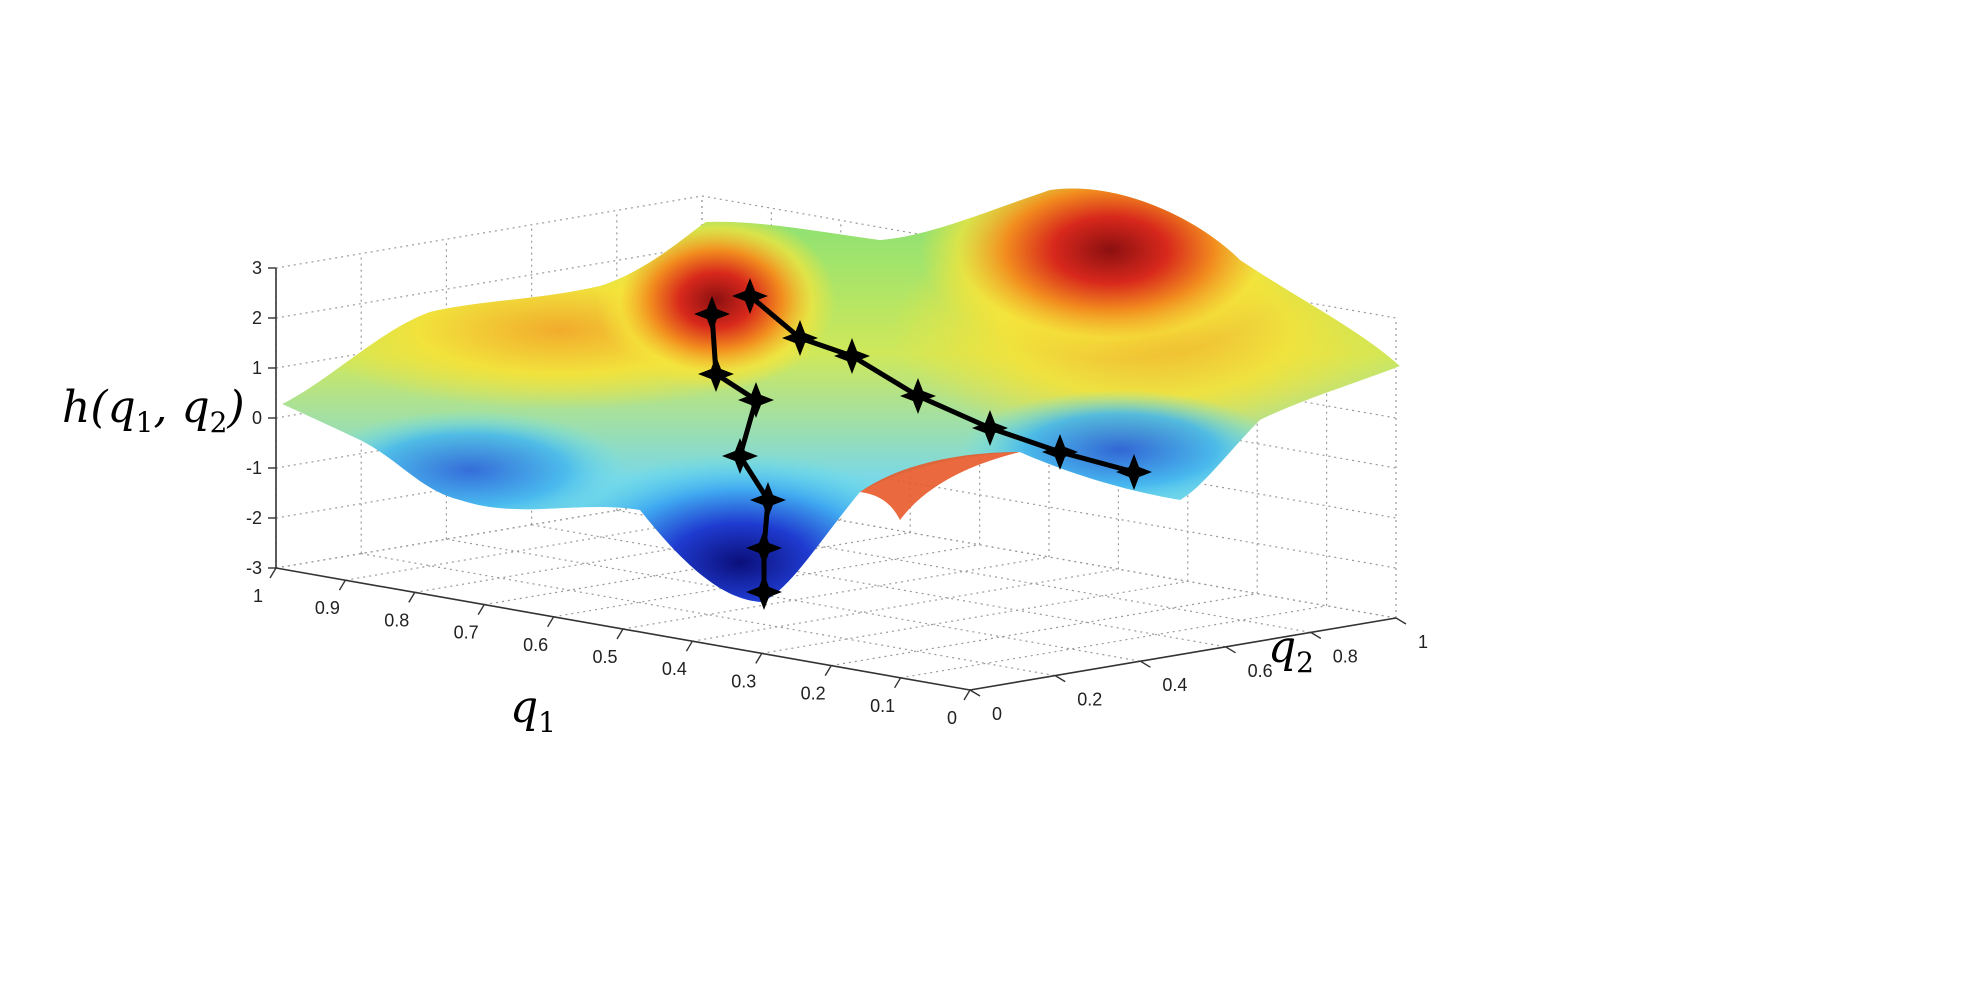  Describe the element at coordinates (940, 486) in the screenshot. I see `surface-fold` at that location.